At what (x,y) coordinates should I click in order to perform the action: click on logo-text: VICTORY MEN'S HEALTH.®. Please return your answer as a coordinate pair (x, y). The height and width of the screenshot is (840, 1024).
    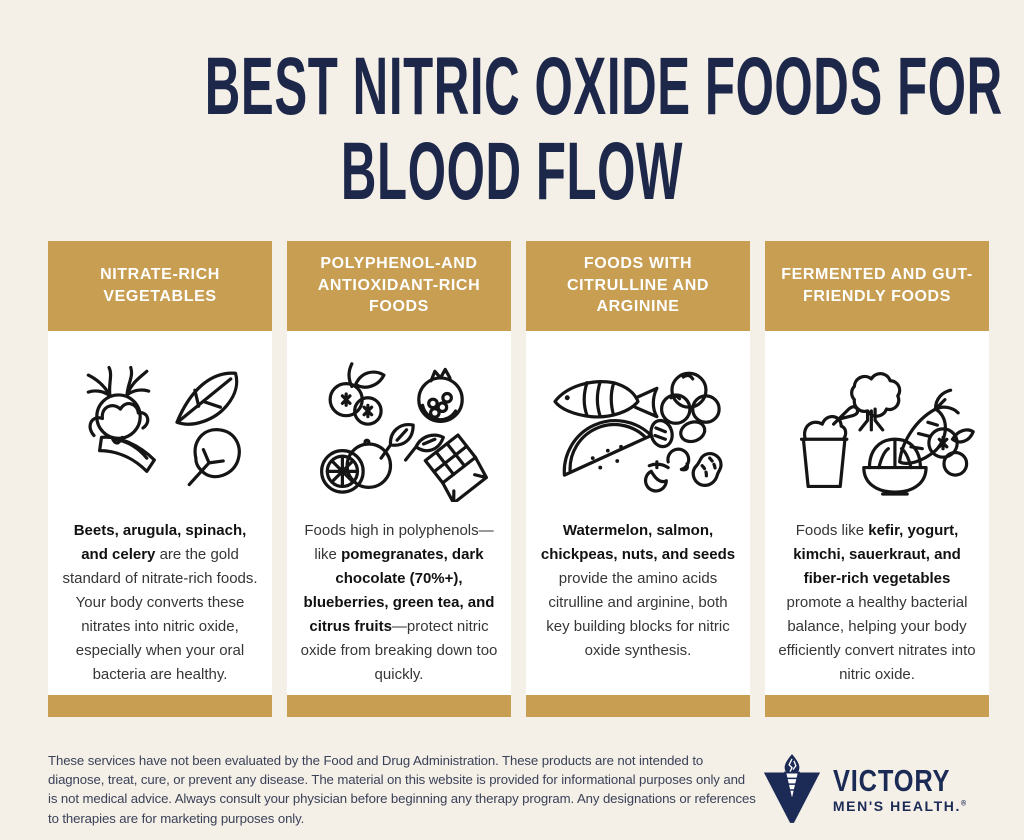
    Looking at the image, I should click on (904, 789).